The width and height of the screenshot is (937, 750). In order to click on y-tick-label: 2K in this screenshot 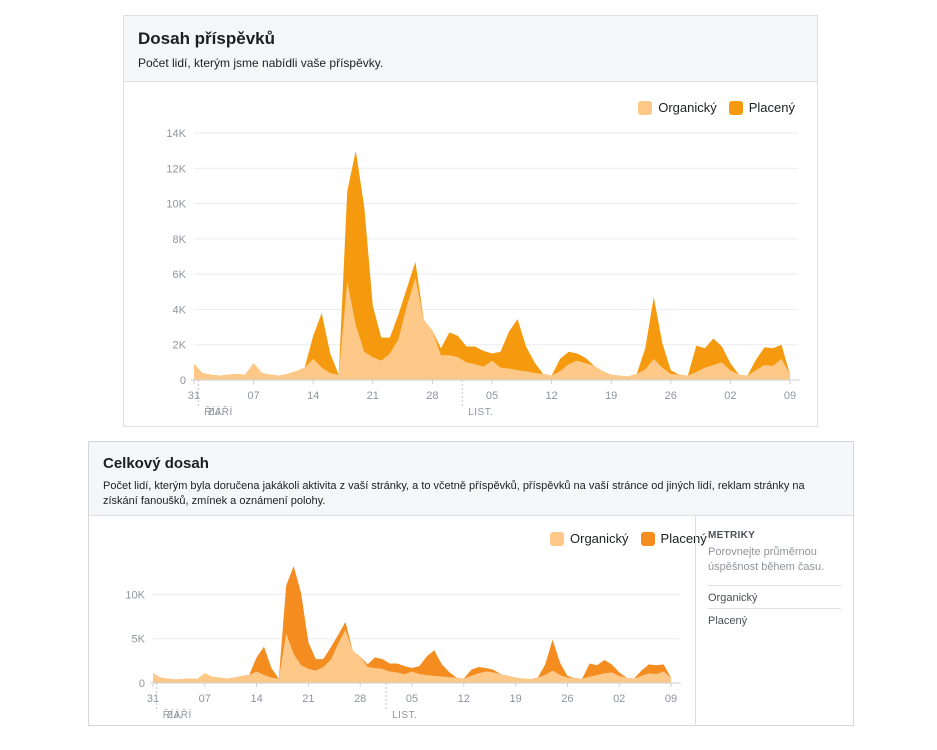, I will do `click(180, 346)`.